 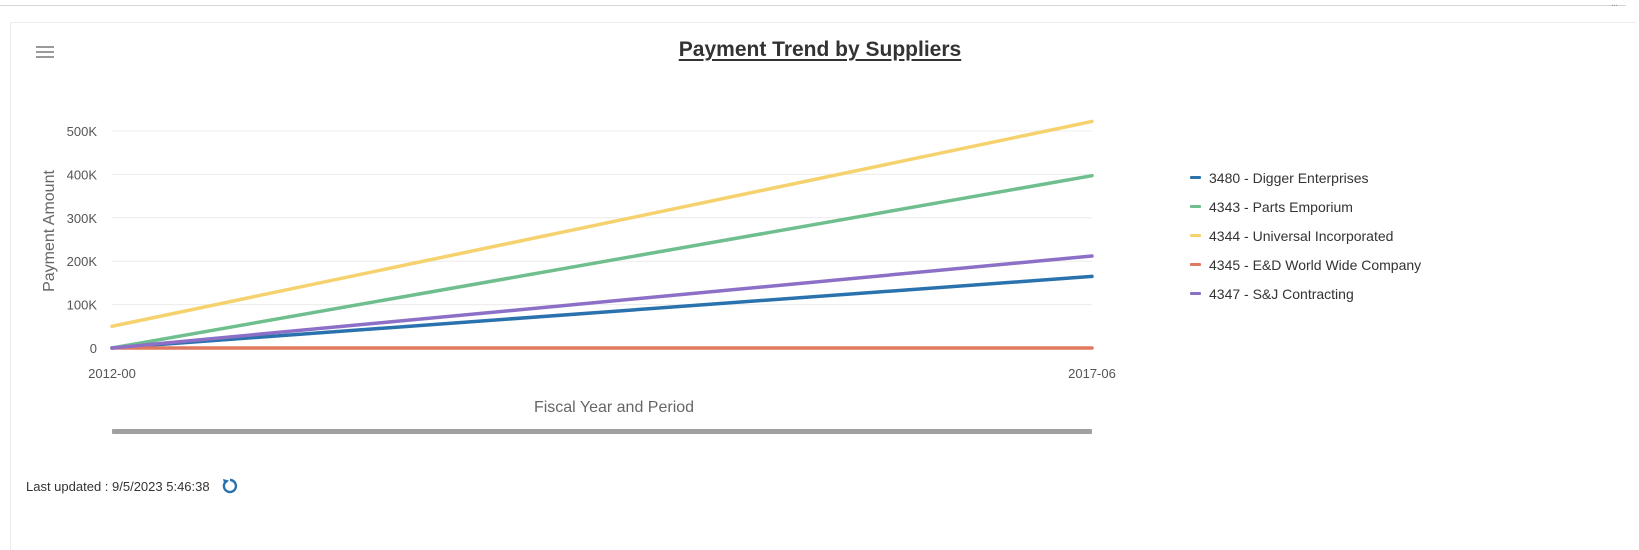 I want to click on legend-label: 4343 - Parts Emporium, so click(x=1281, y=206).